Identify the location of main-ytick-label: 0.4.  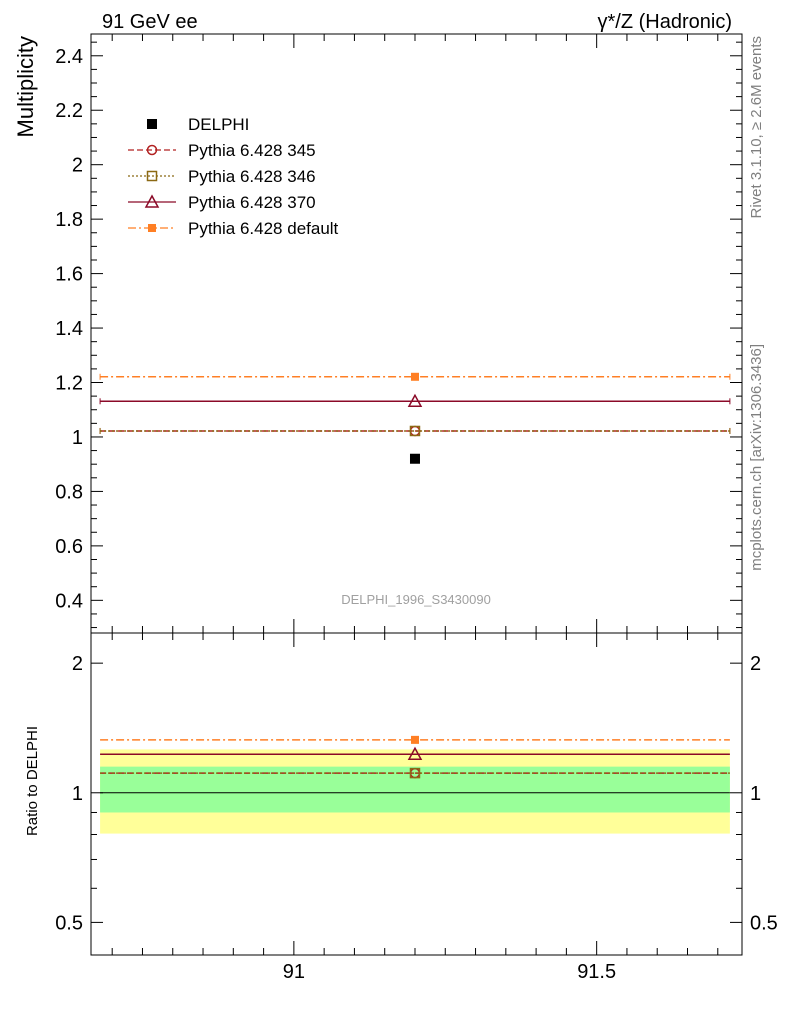
(69, 601).